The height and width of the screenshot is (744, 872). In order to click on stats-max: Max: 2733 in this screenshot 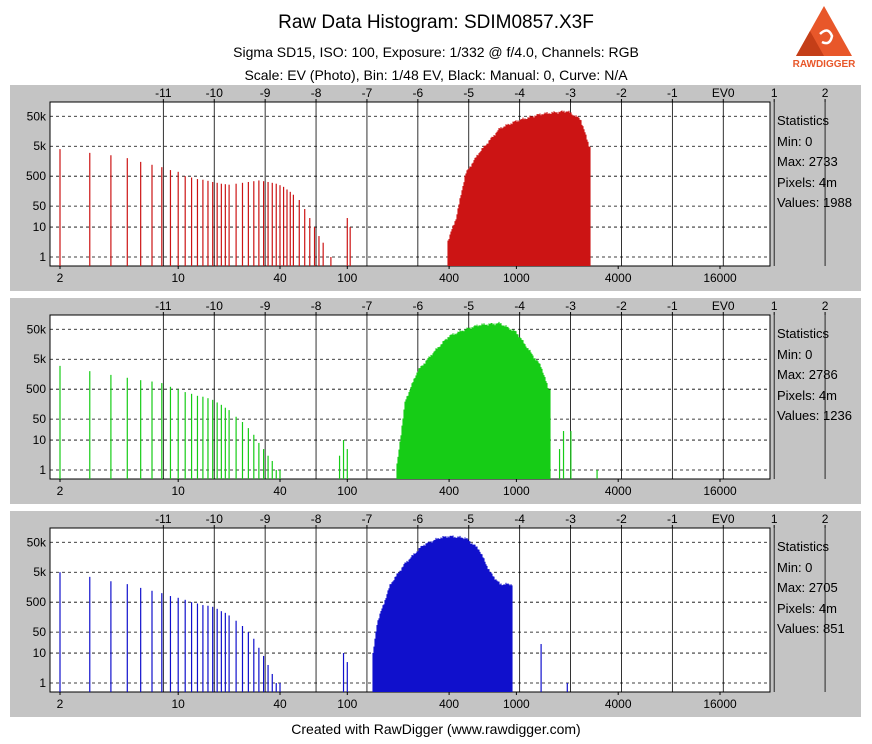, I will do `click(807, 161)`.